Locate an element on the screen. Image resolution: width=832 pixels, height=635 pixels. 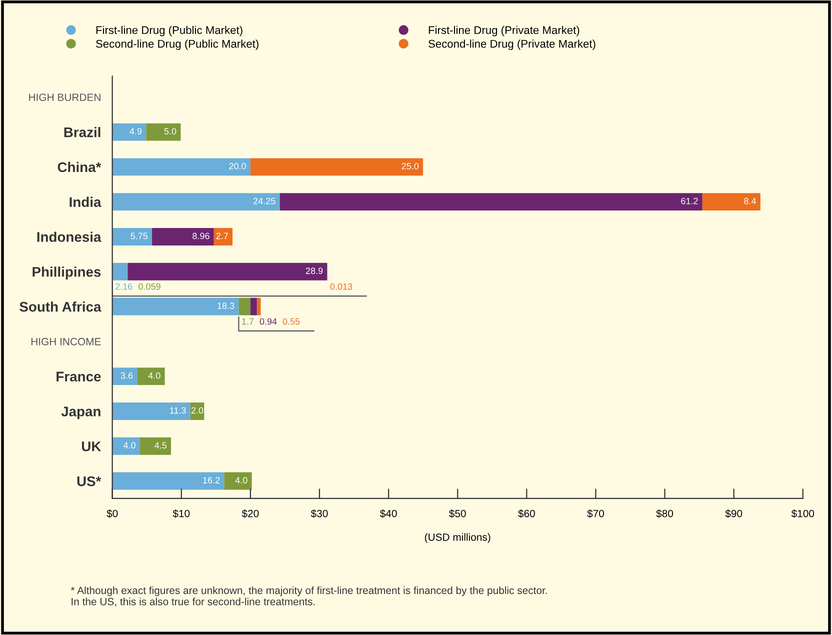
data-label: 1.7 is located at coordinates (248, 321).